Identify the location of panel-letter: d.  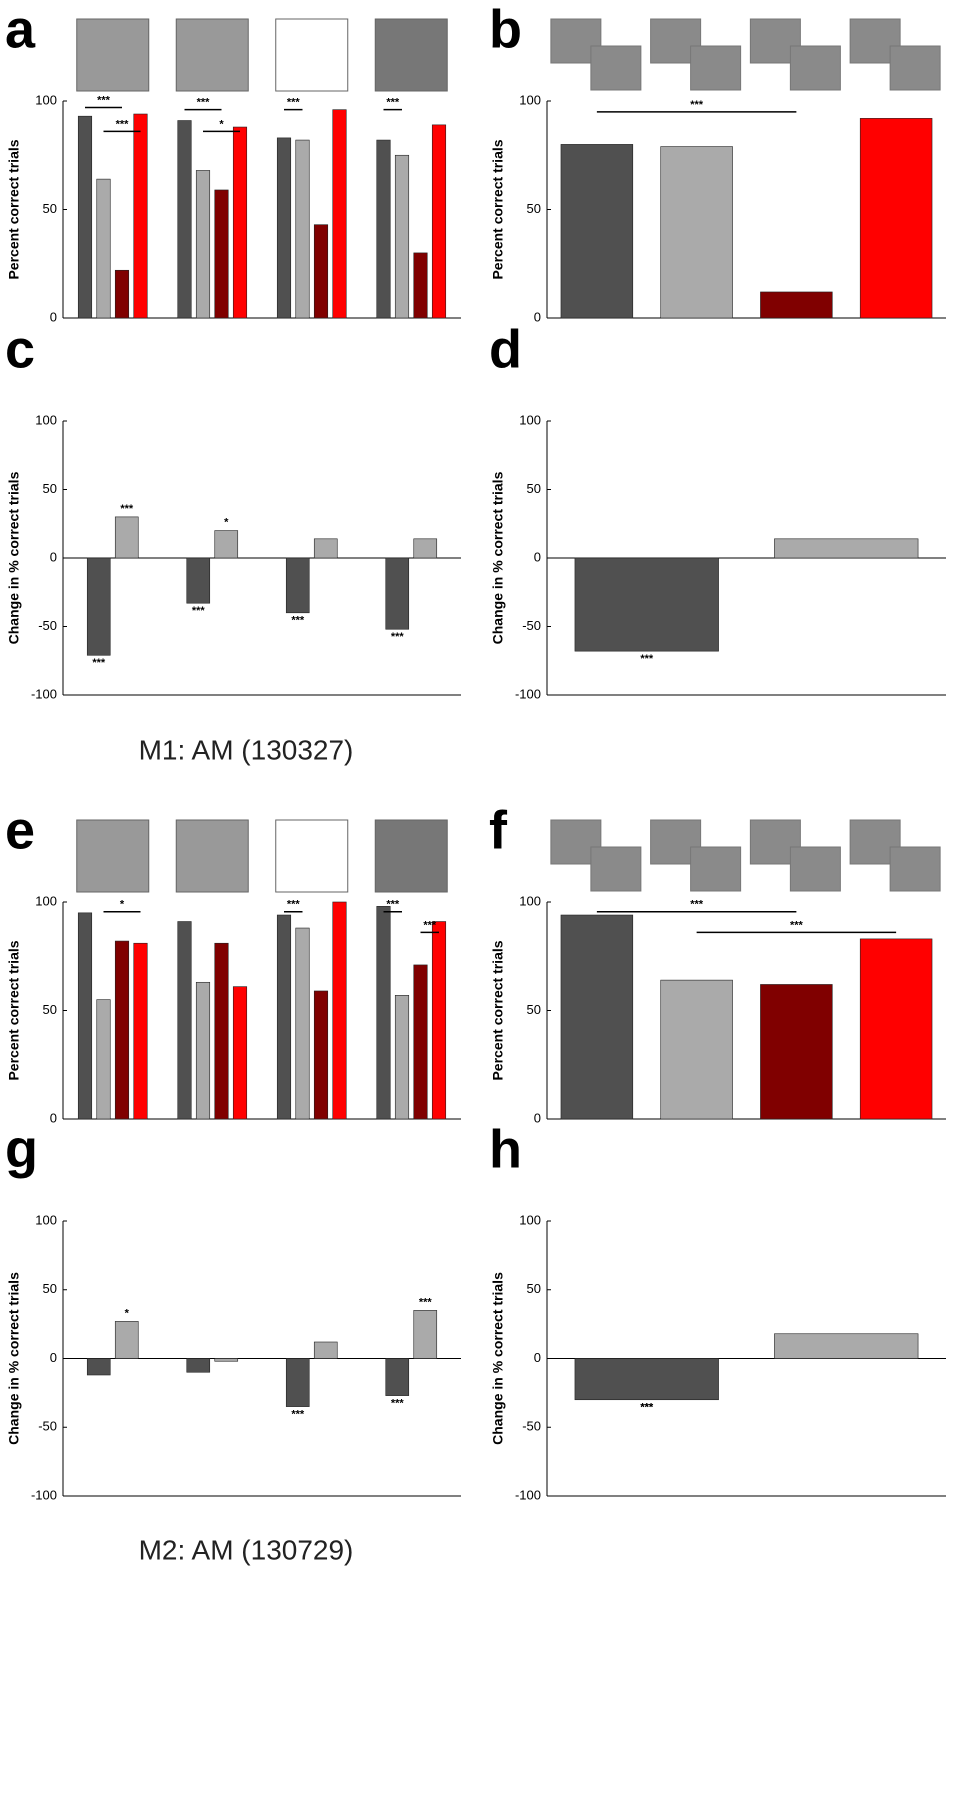
(505, 349).